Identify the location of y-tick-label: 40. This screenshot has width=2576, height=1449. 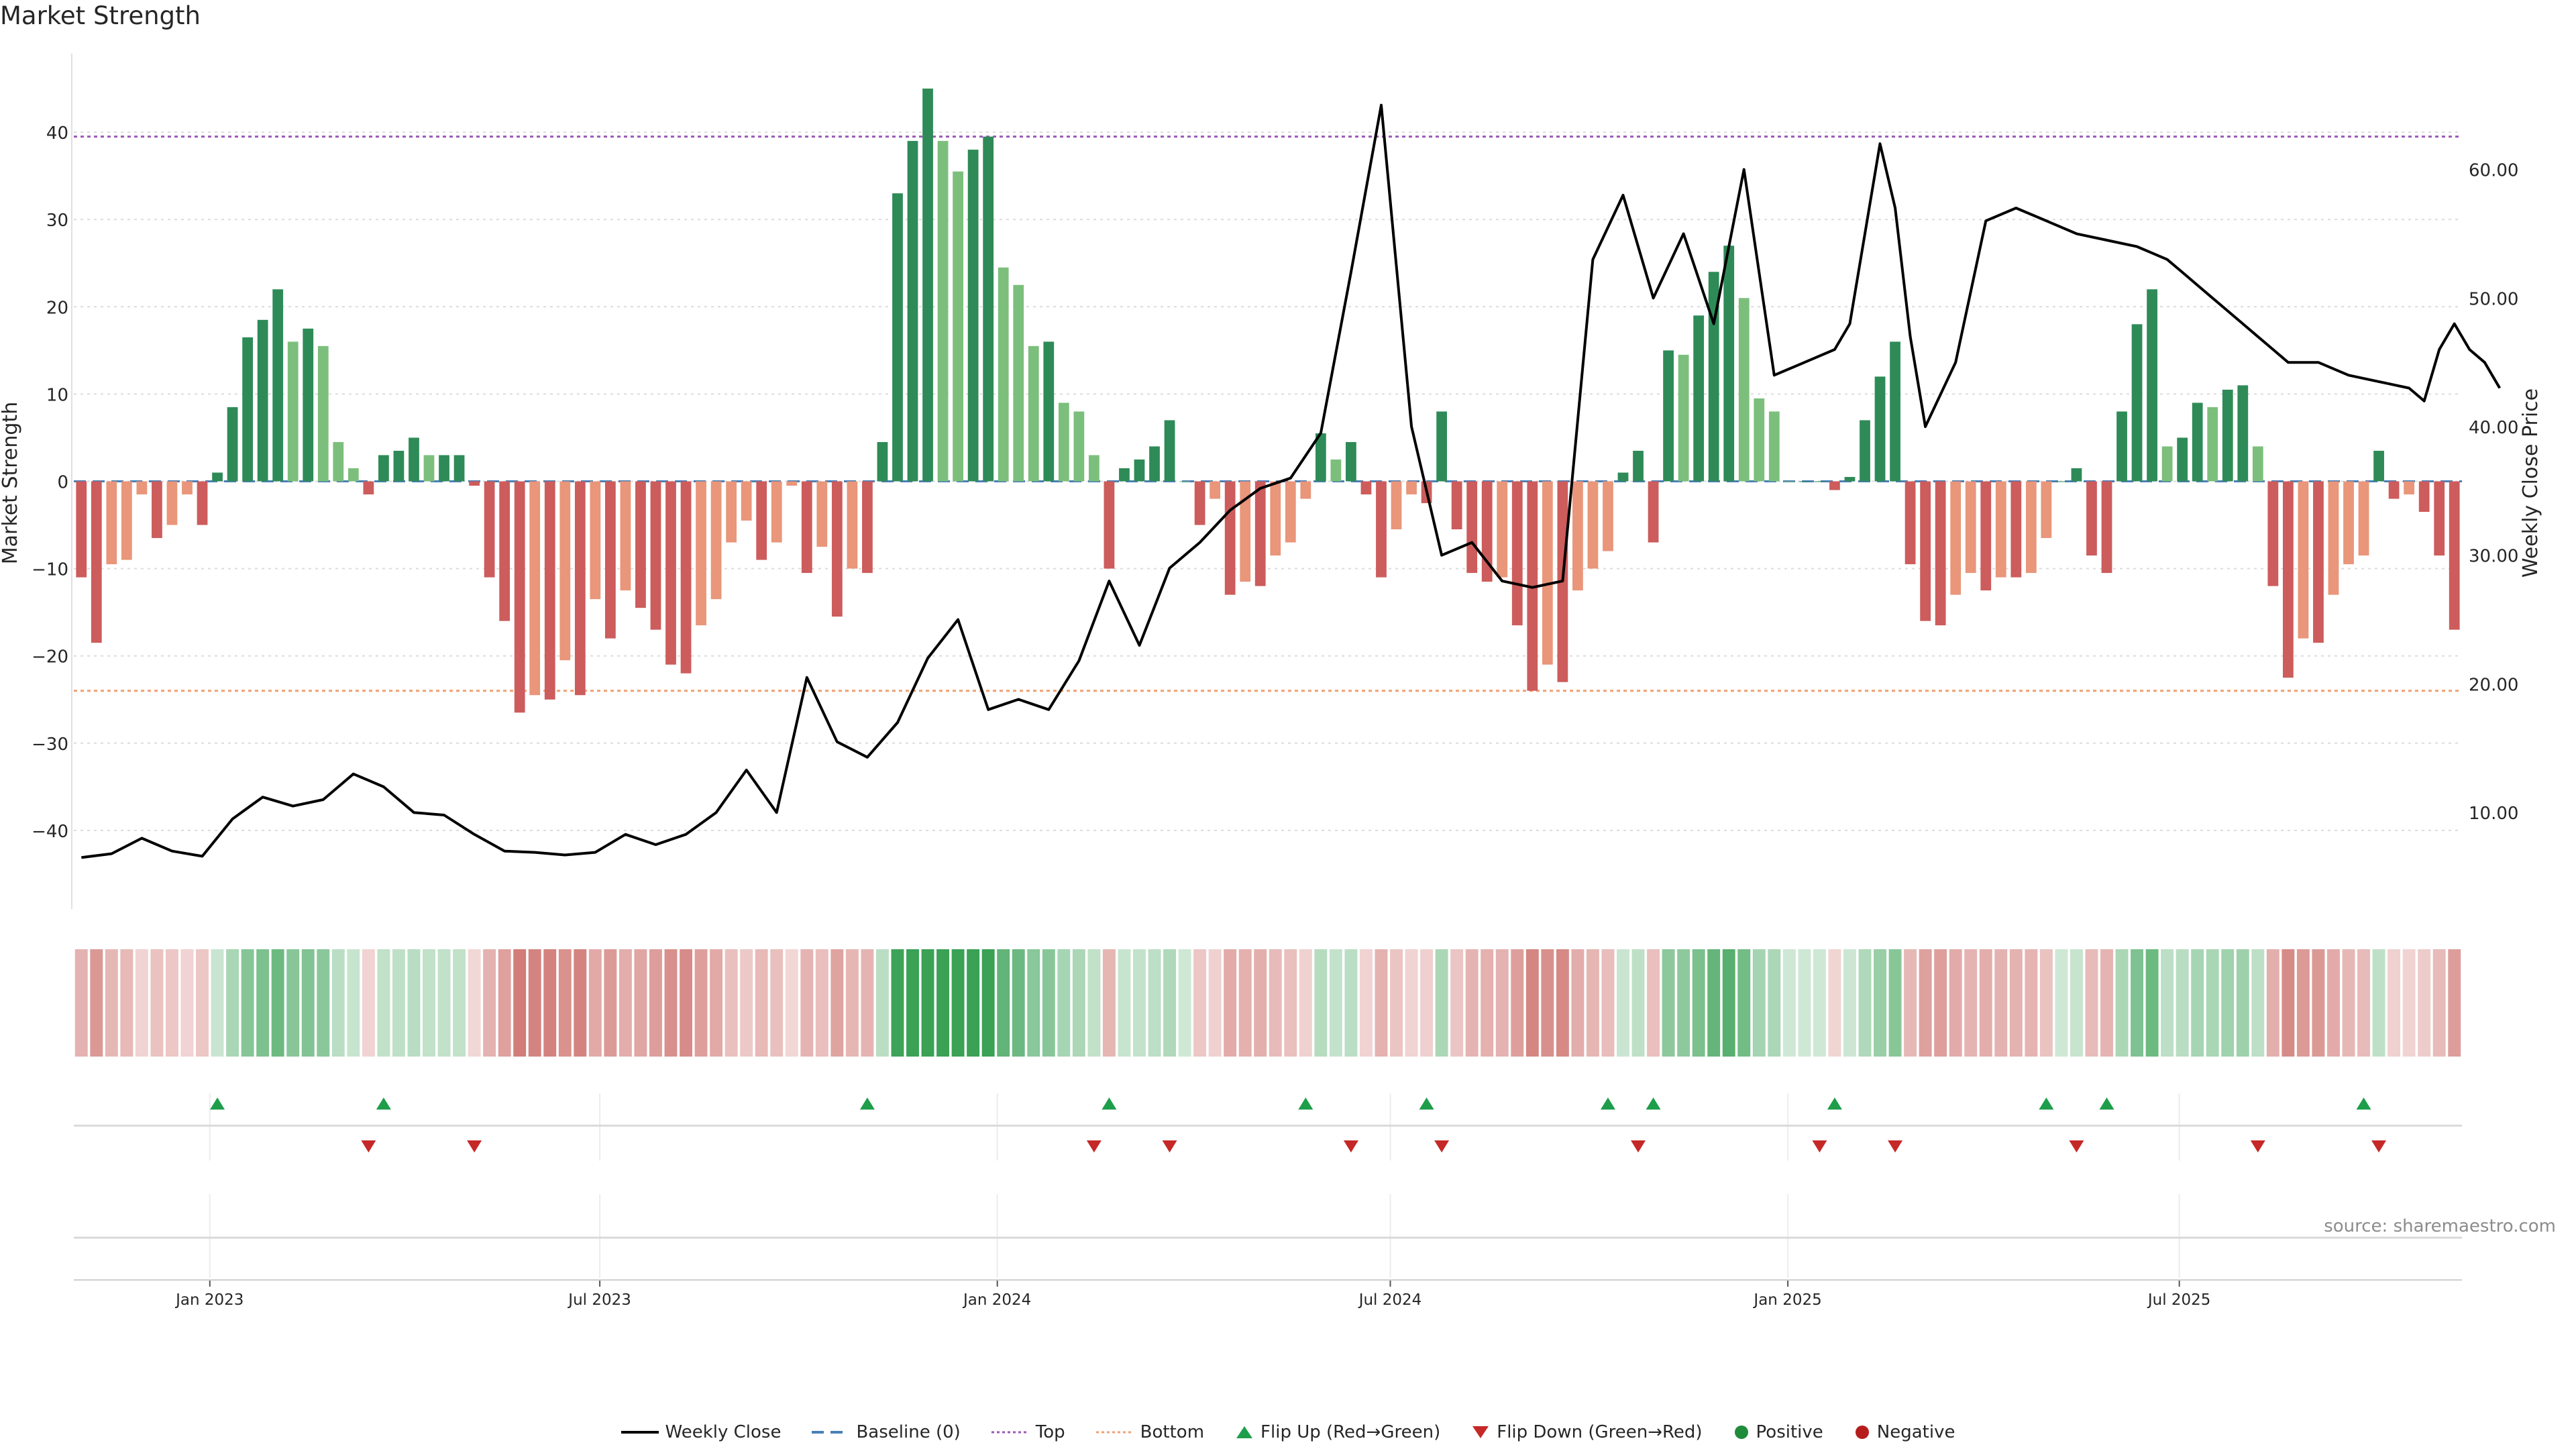
(57, 133).